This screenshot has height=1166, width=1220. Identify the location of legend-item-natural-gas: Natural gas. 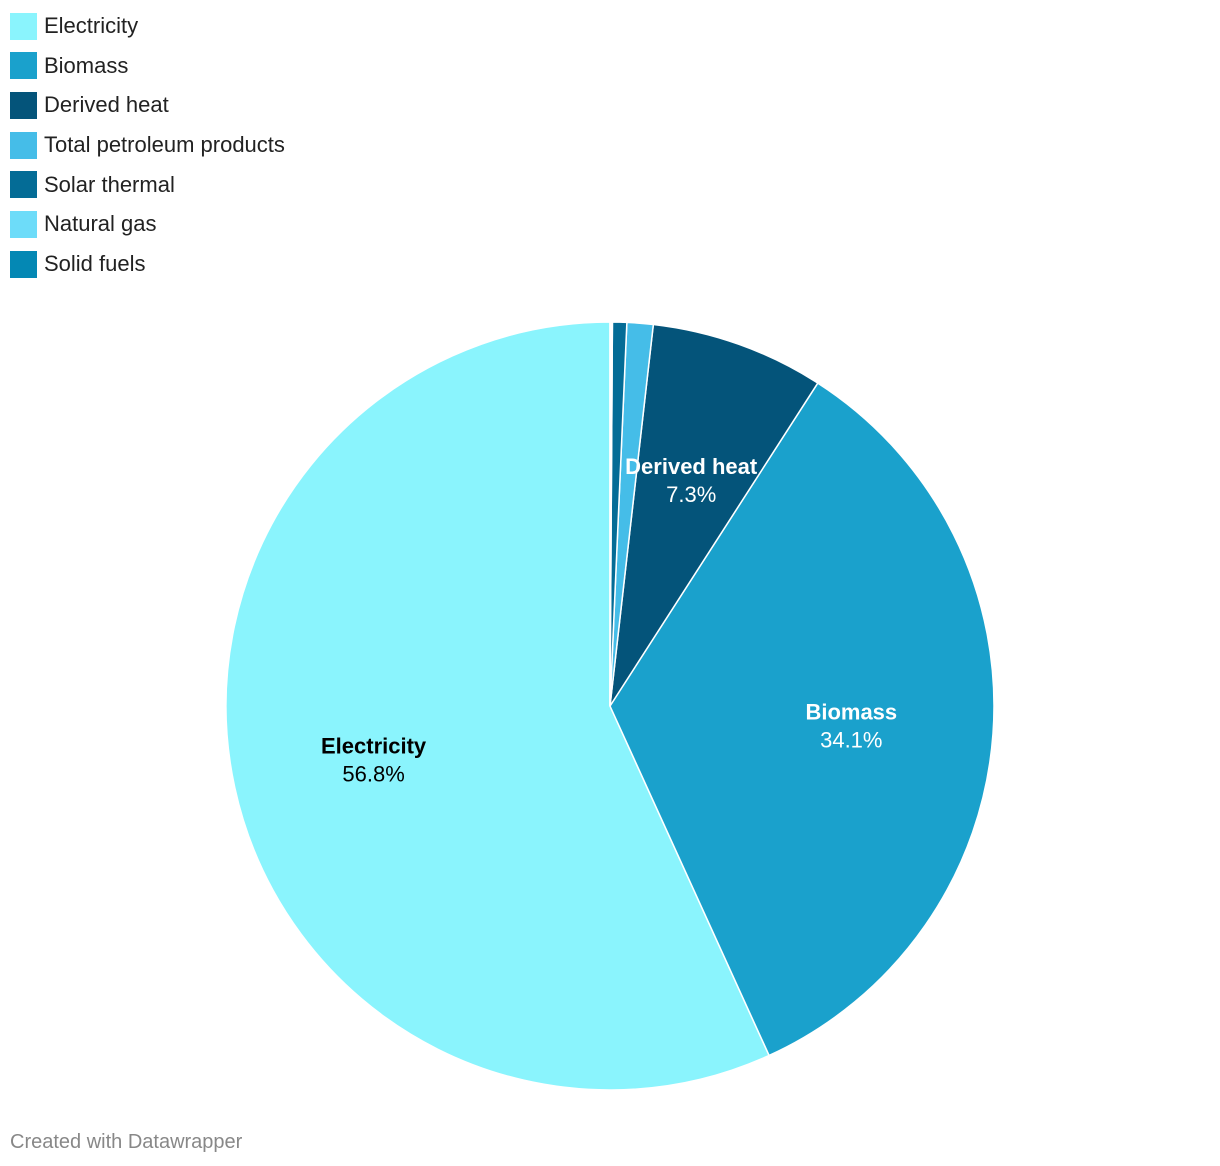
(147, 224).